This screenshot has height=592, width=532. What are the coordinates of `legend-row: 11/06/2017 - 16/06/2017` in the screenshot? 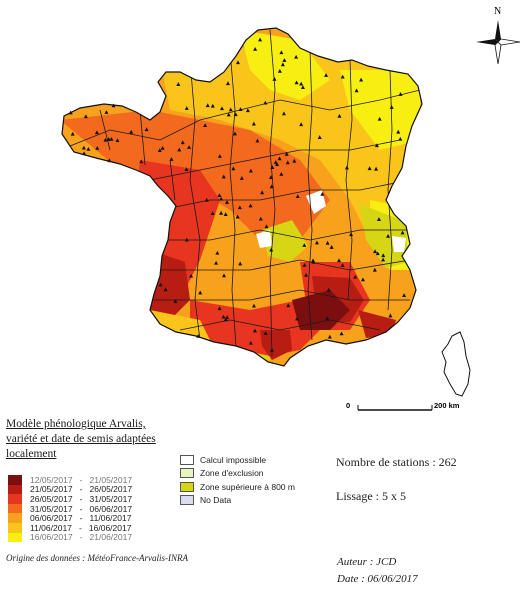 It's located at (70, 528).